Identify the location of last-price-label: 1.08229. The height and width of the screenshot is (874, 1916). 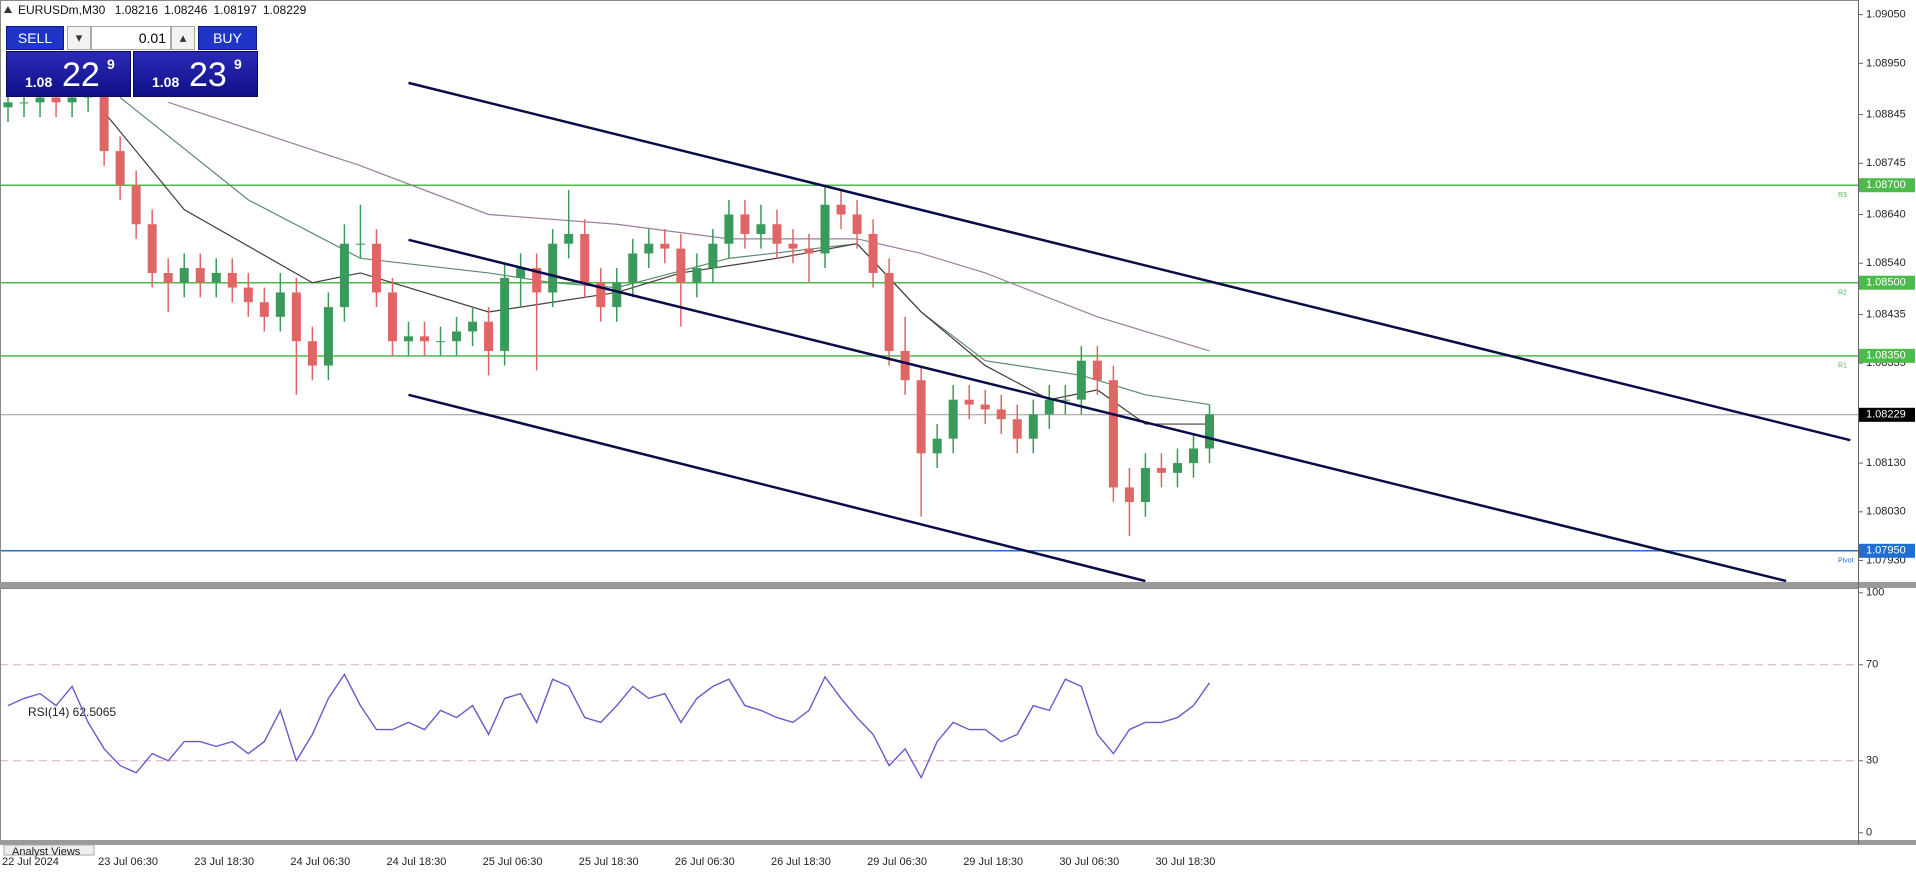
(1886, 415).